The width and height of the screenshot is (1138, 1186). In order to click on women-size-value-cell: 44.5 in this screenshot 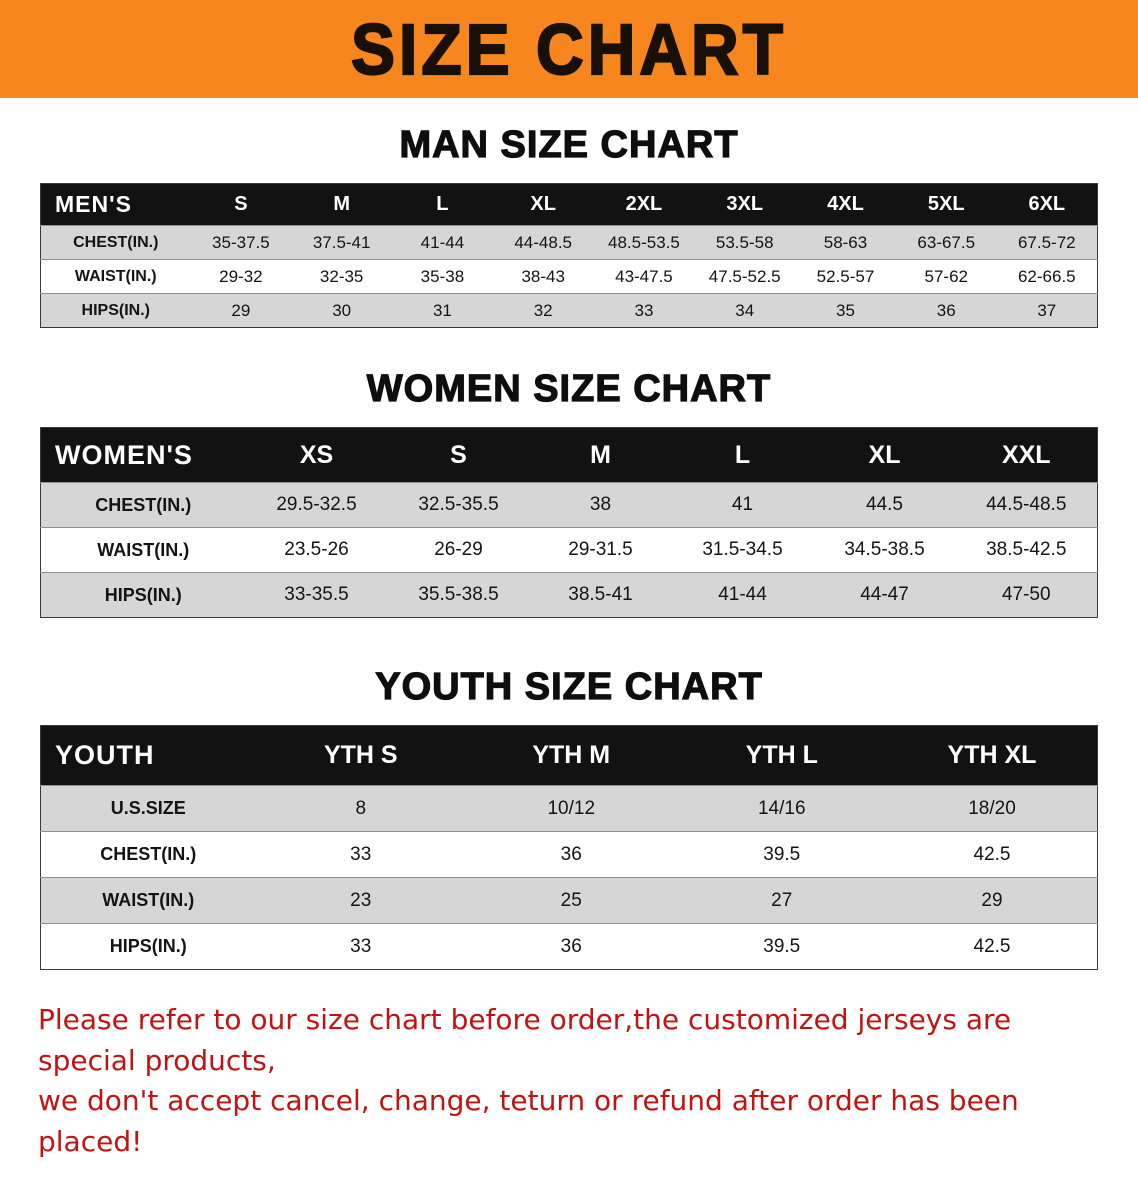, I will do `click(884, 505)`.